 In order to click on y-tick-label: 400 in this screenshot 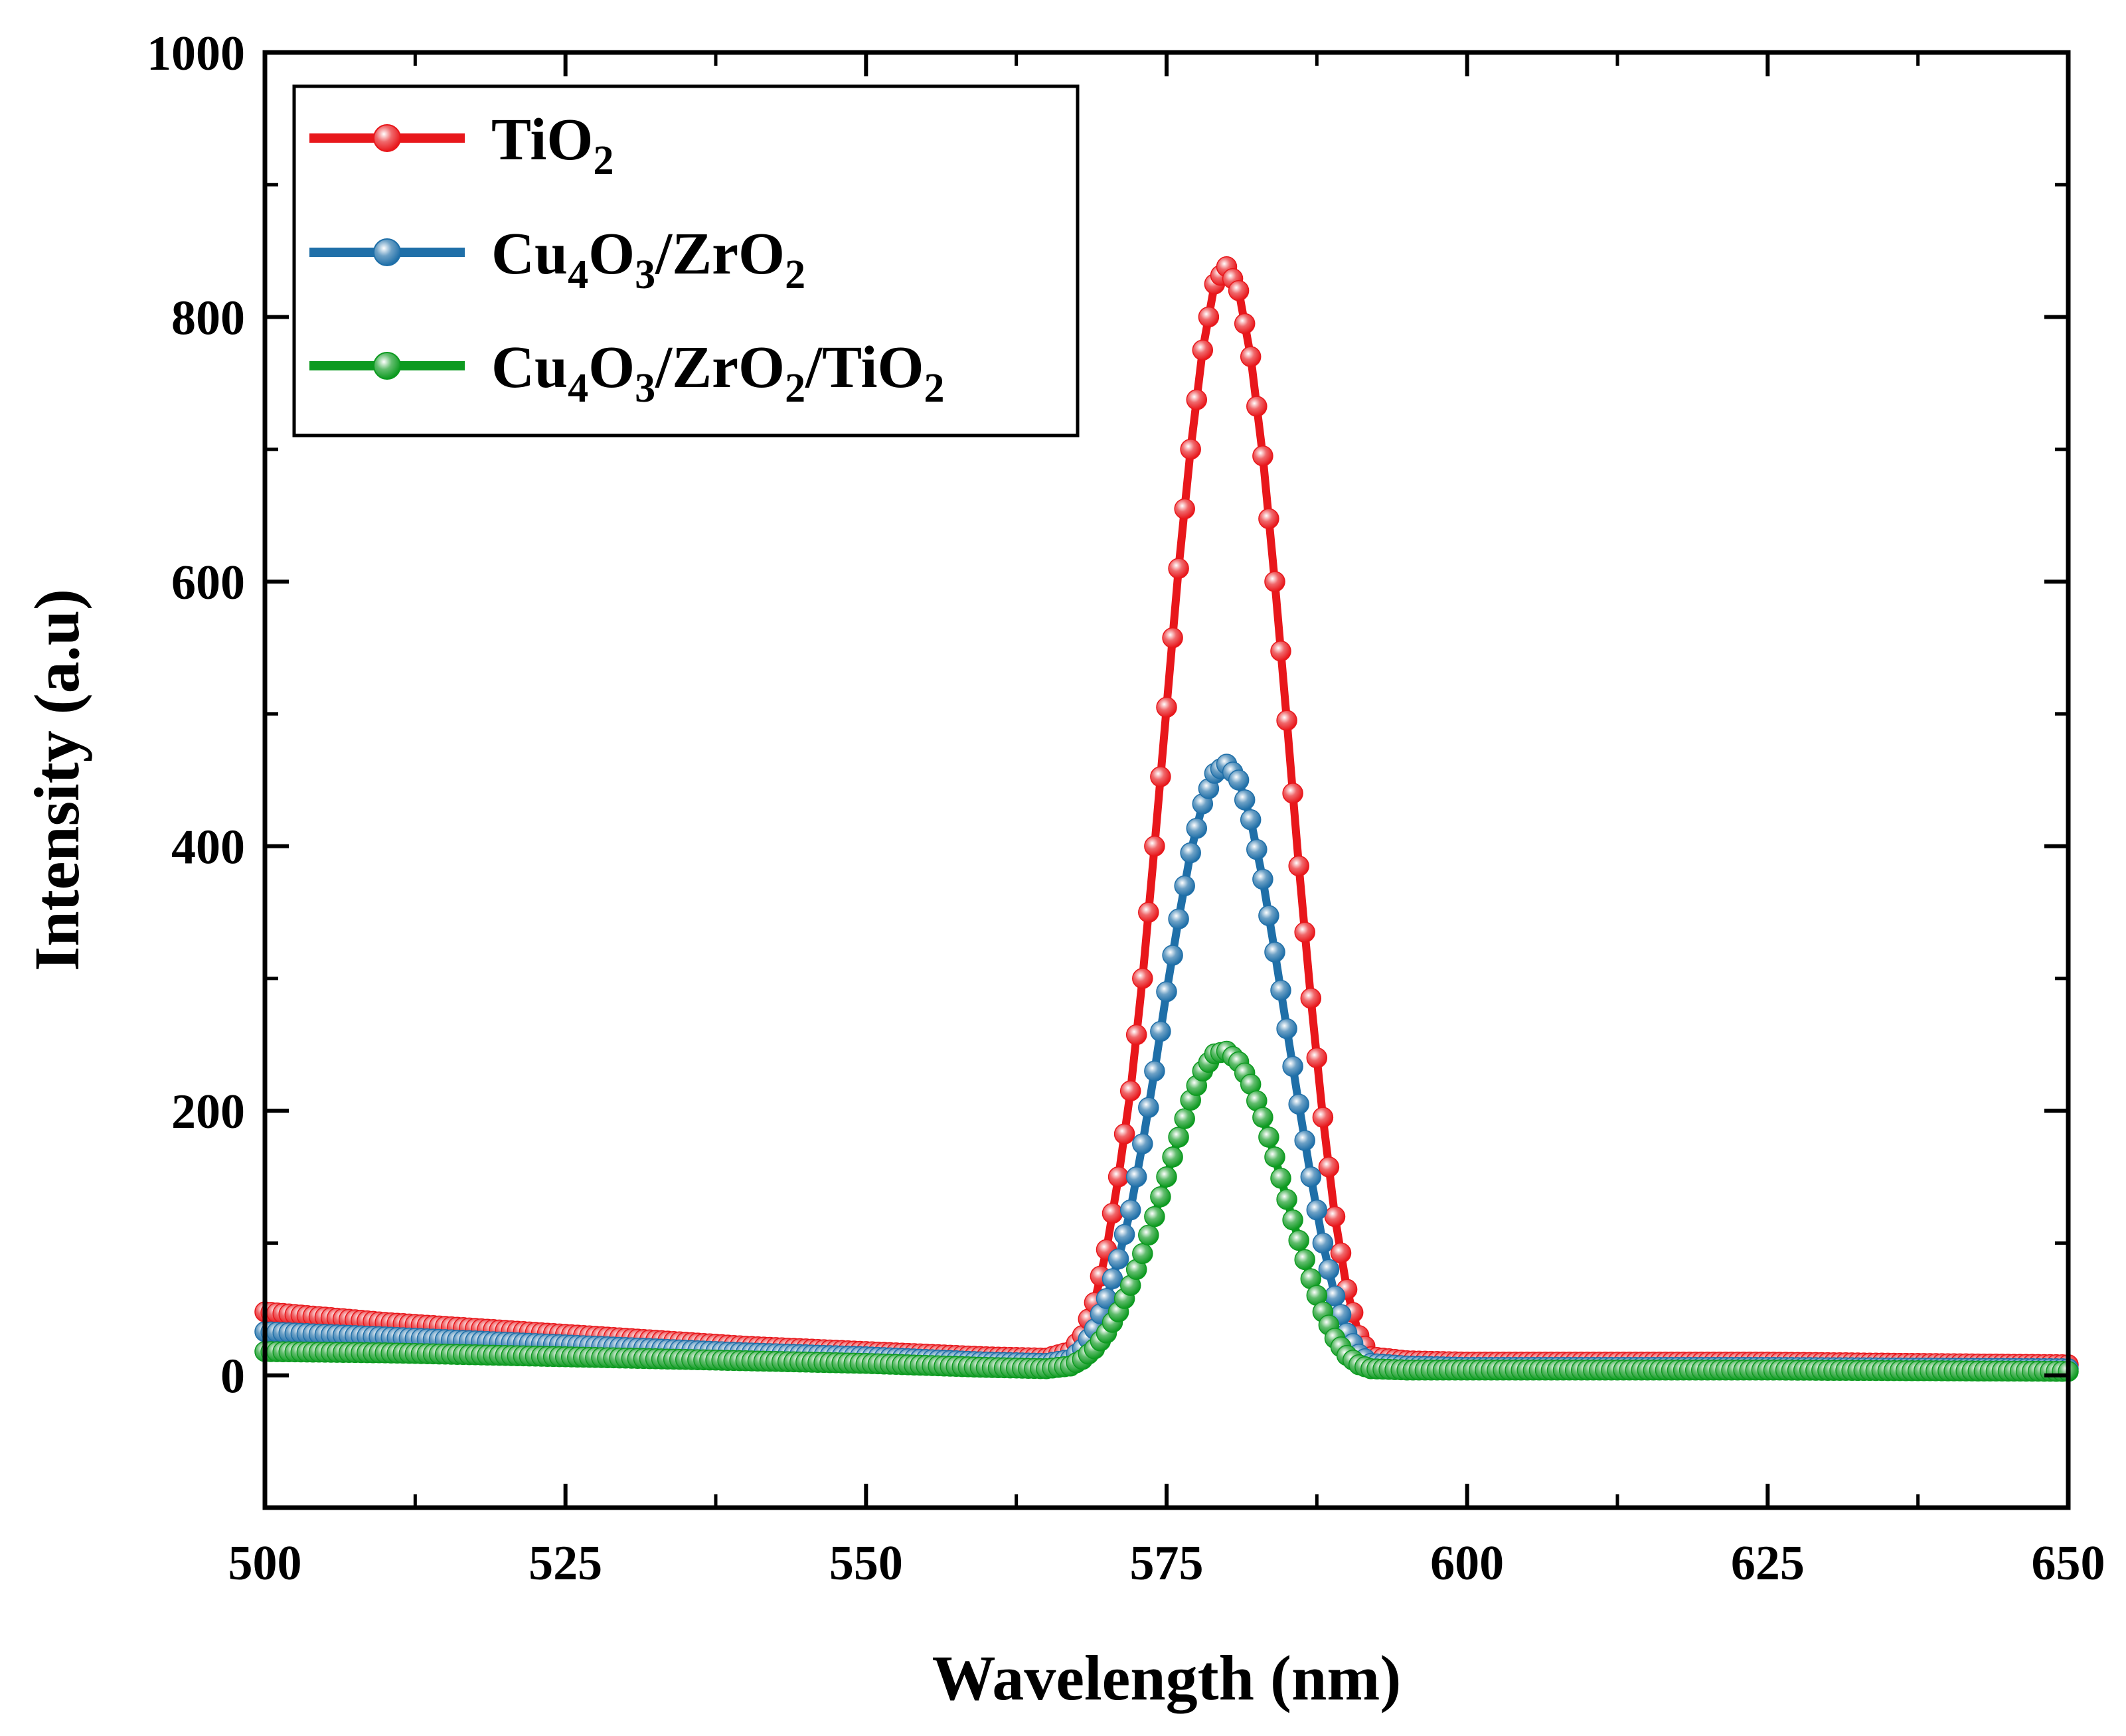, I will do `click(208, 848)`.